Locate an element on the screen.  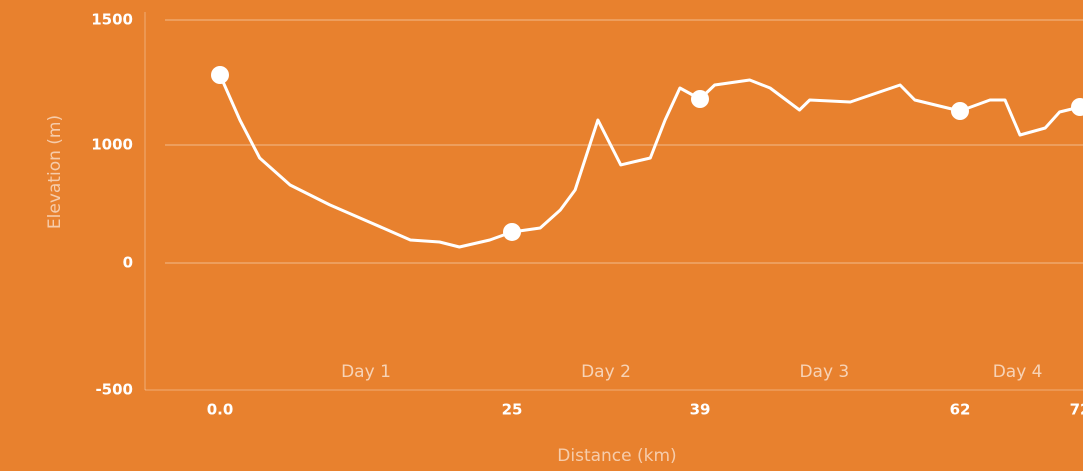
y-tick-label: 1000 is located at coordinates (112, 145).